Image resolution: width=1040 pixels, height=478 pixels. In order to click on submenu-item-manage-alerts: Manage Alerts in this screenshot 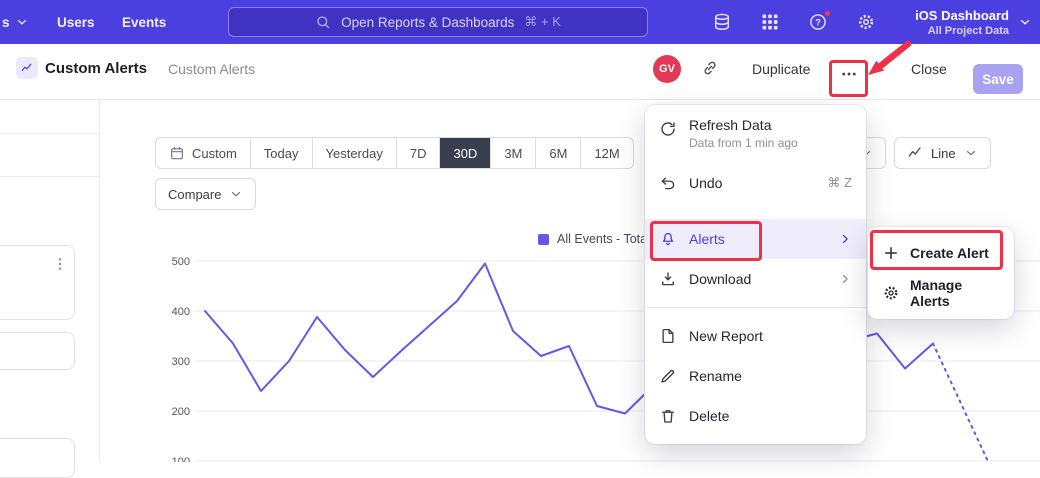, I will do `click(941, 293)`.